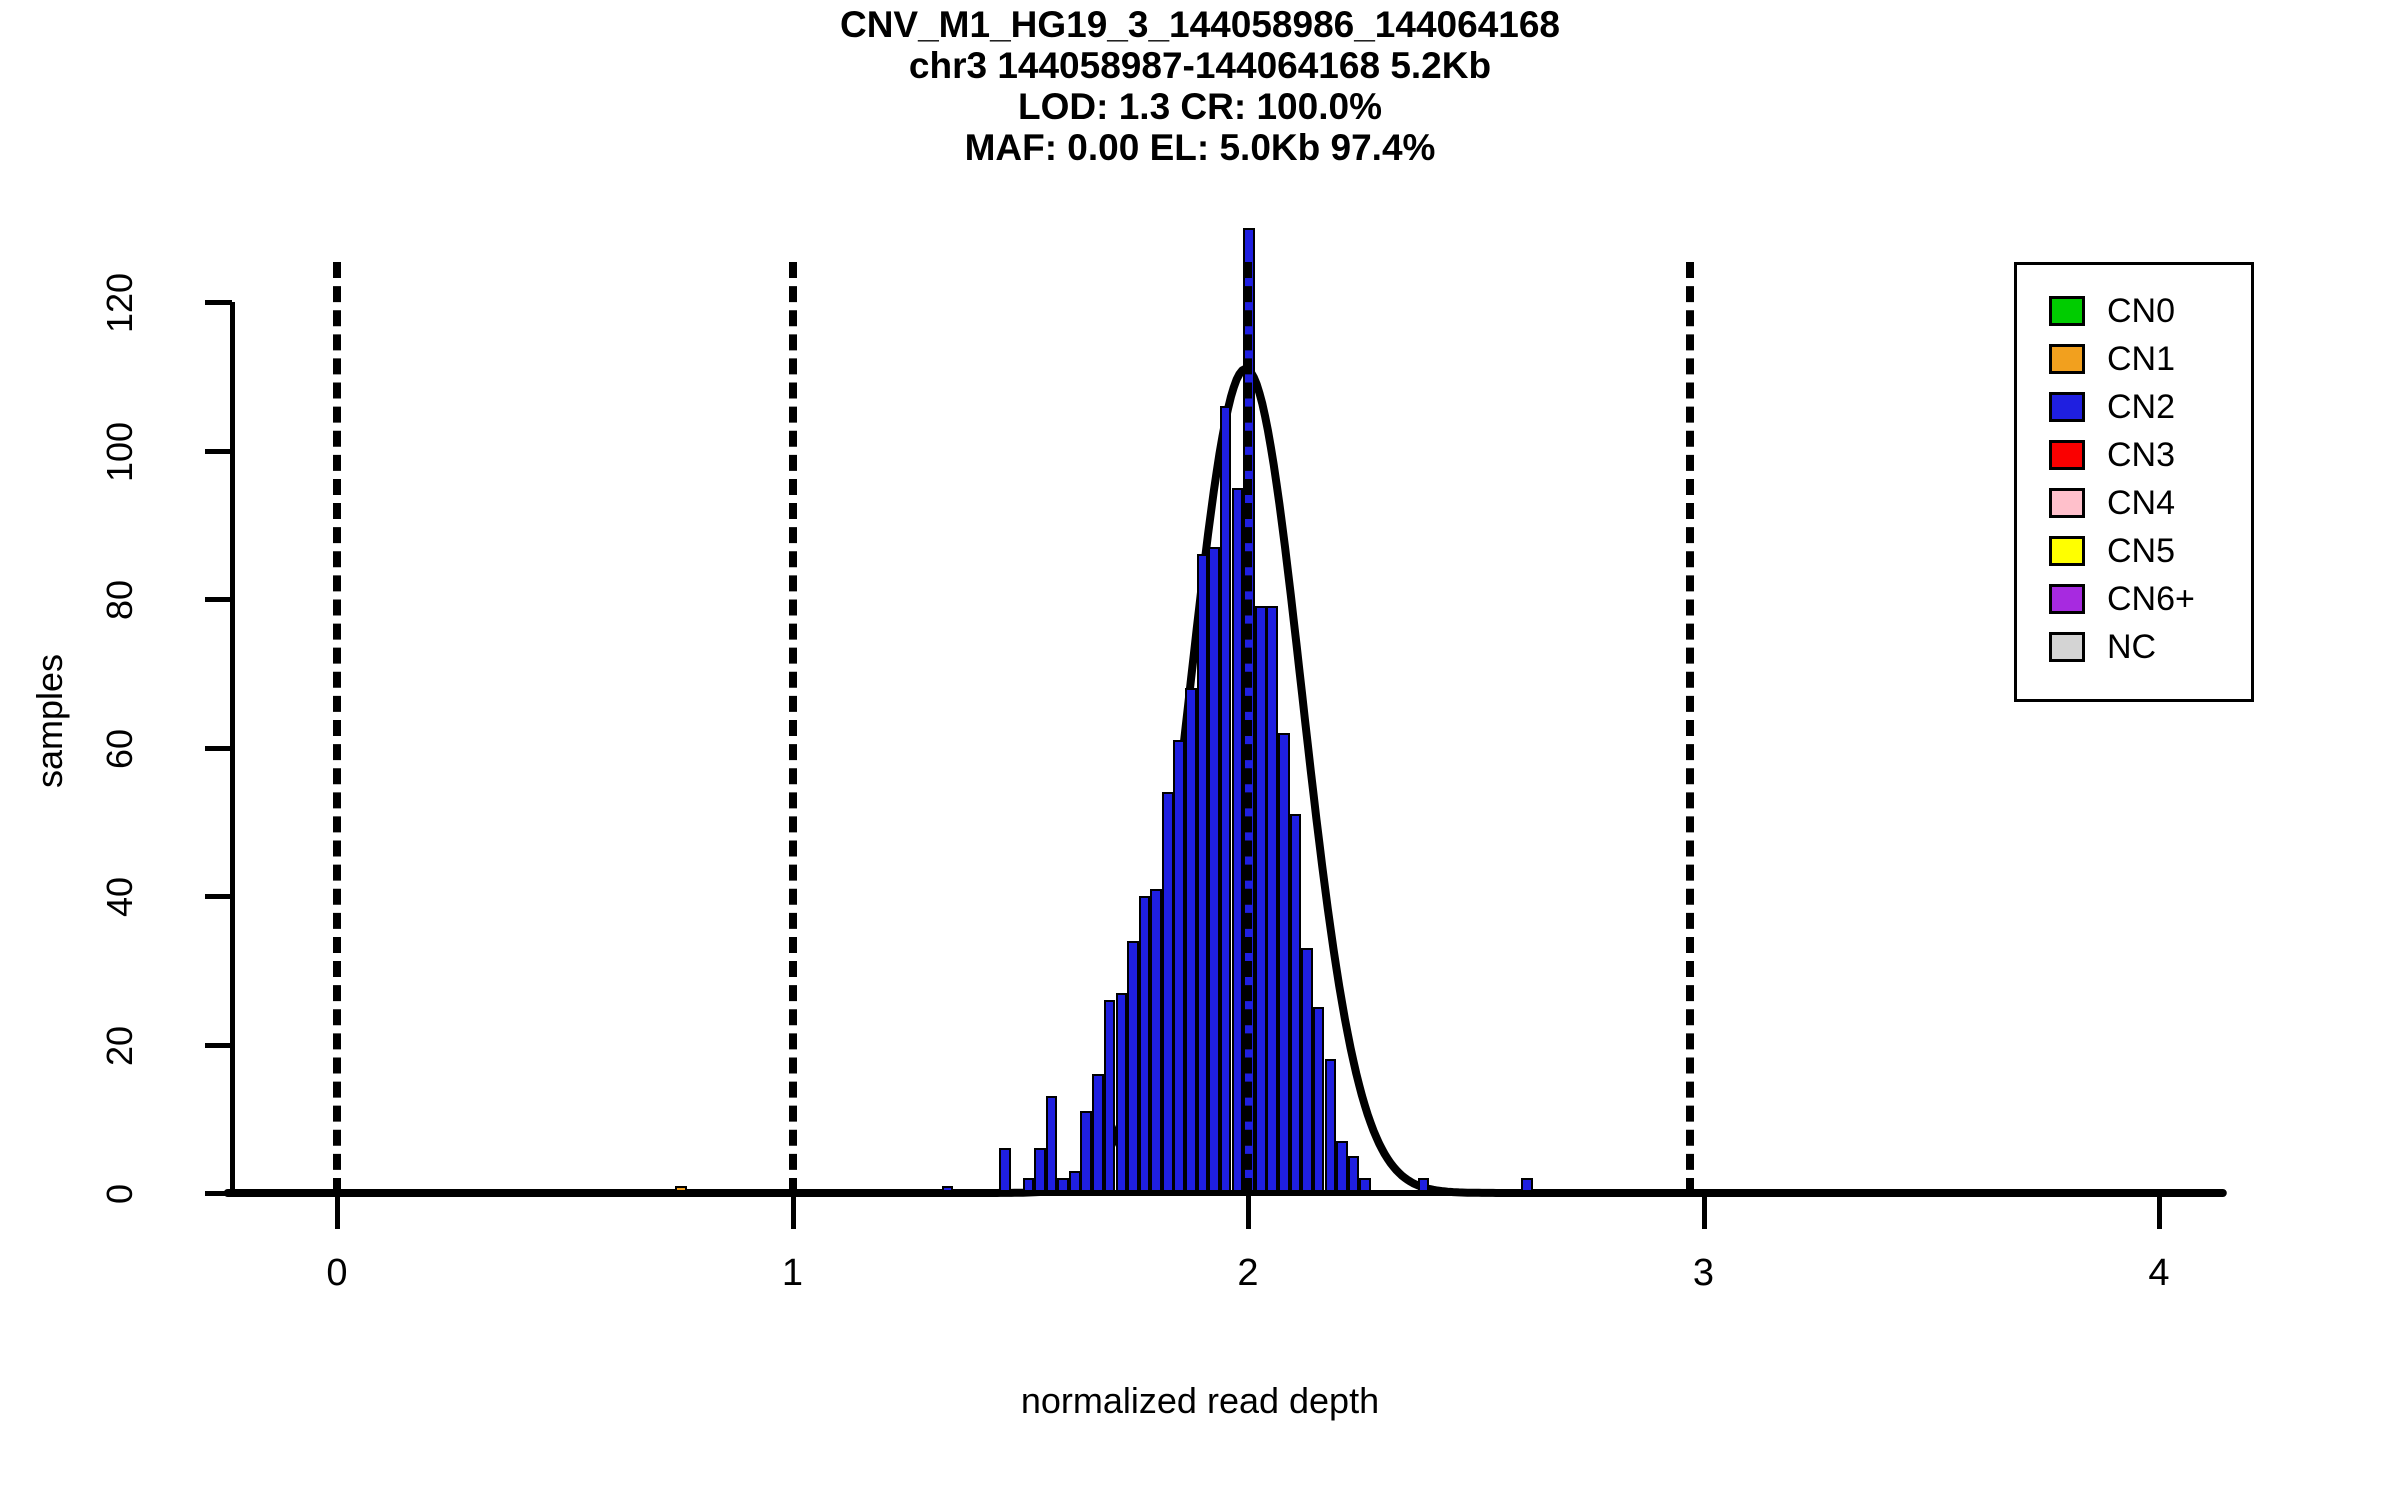 The width and height of the screenshot is (2400, 1500). I want to click on title-line-4: MAF: 0.00 EL: 5.0Kb 97.4%, so click(1200, 147).